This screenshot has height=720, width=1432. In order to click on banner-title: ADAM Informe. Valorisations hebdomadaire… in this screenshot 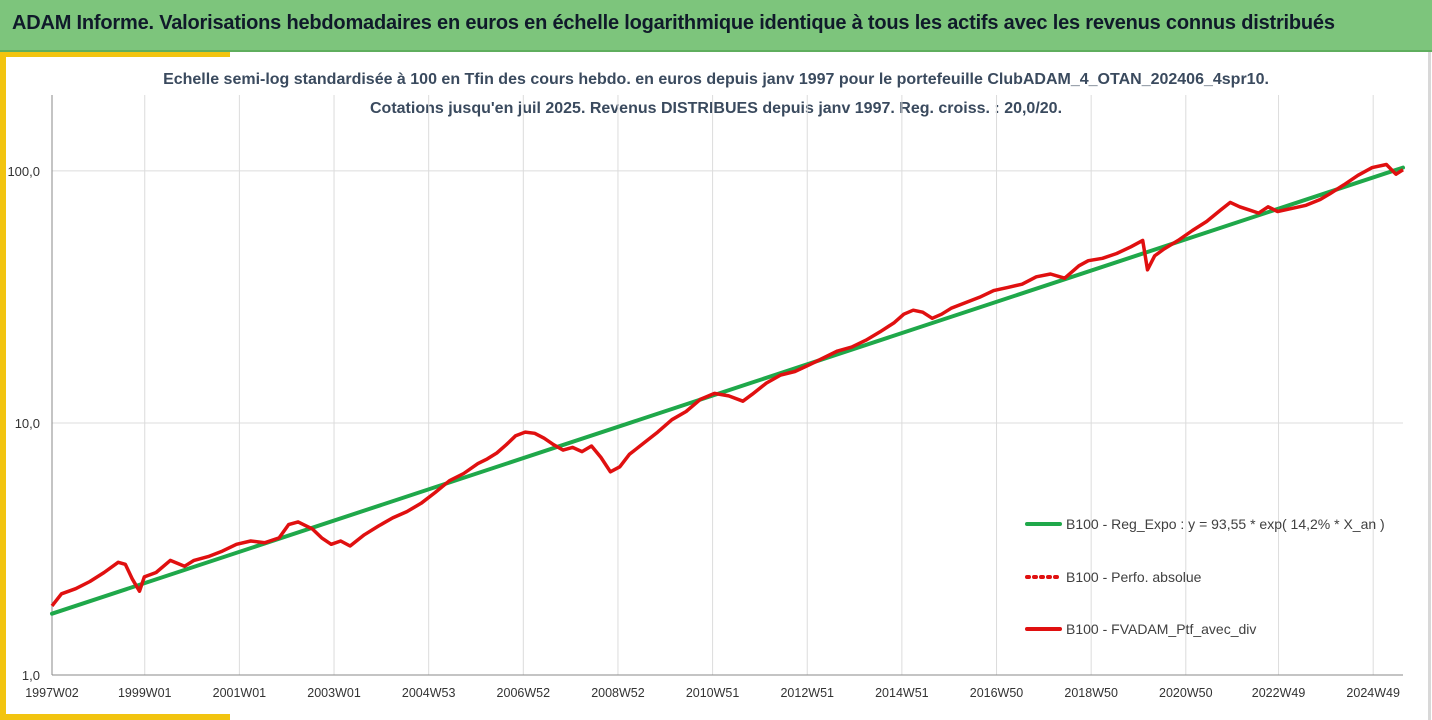, I will do `click(673, 23)`.